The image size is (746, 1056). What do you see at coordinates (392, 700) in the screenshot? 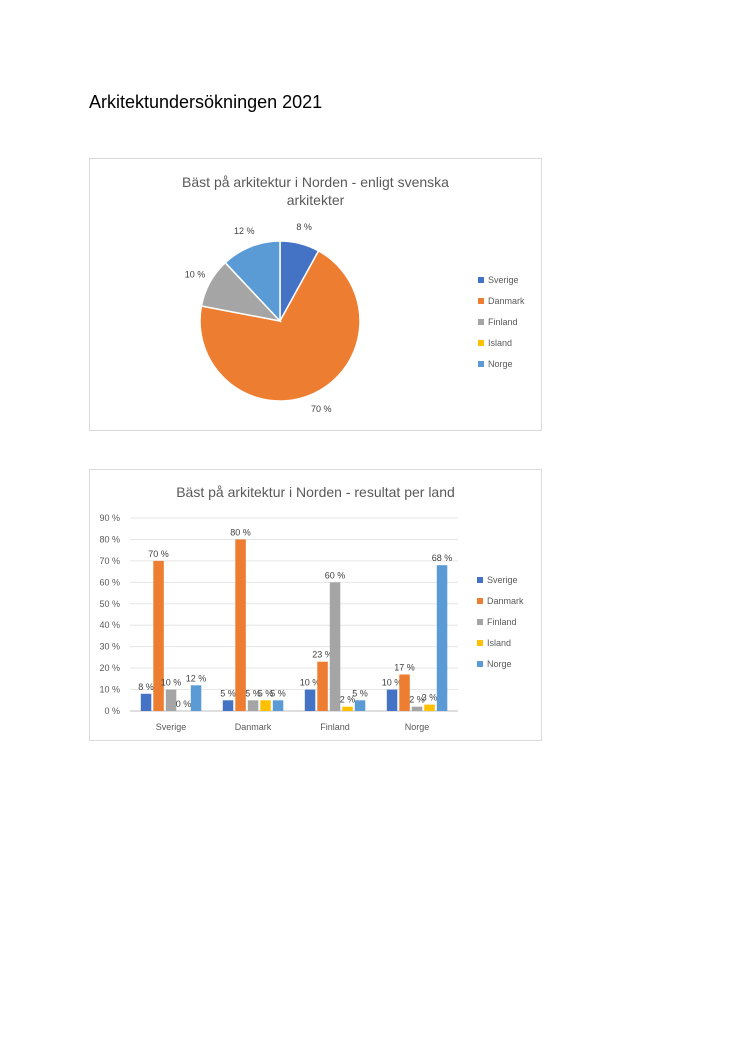
I see `bar-norge-sverige` at bounding box center [392, 700].